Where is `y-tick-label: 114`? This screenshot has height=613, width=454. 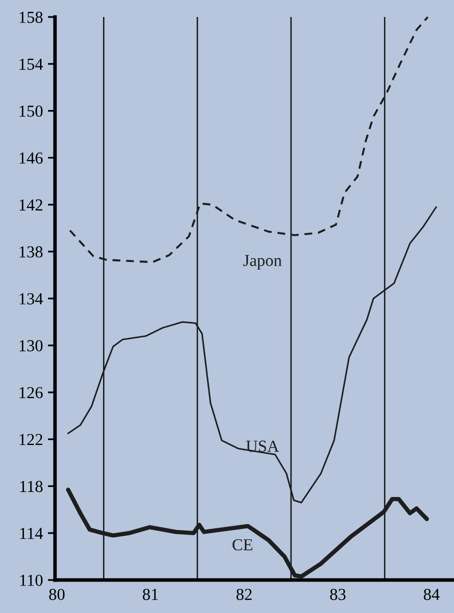 y-tick-label: 114 is located at coordinates (31, 533).